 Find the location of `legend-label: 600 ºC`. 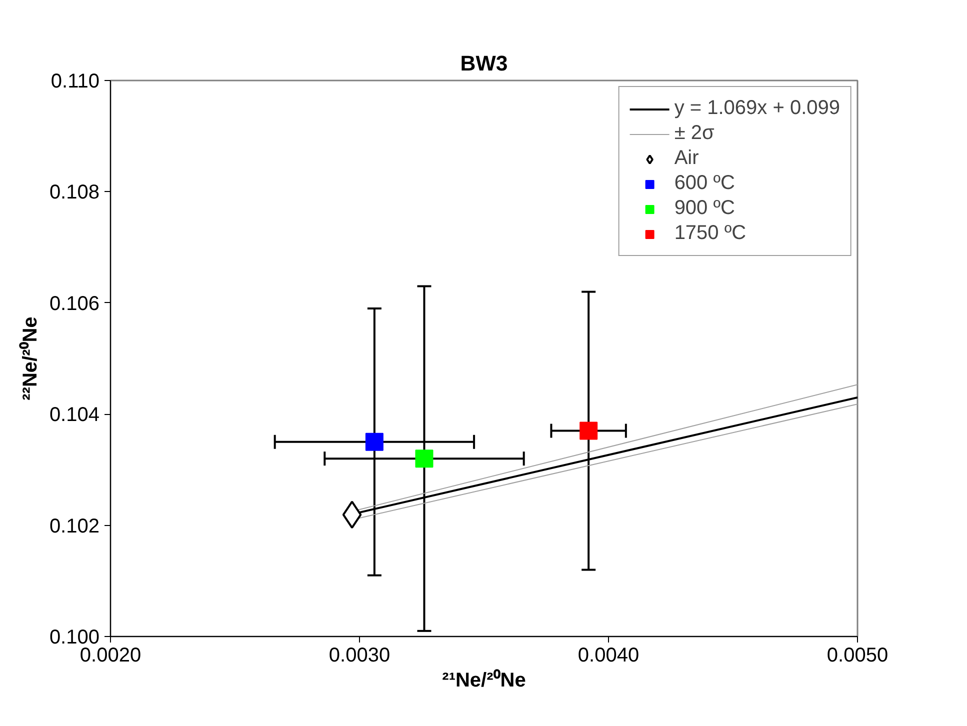

legend-label: 600 ºC is located at coordinates (704, 183).